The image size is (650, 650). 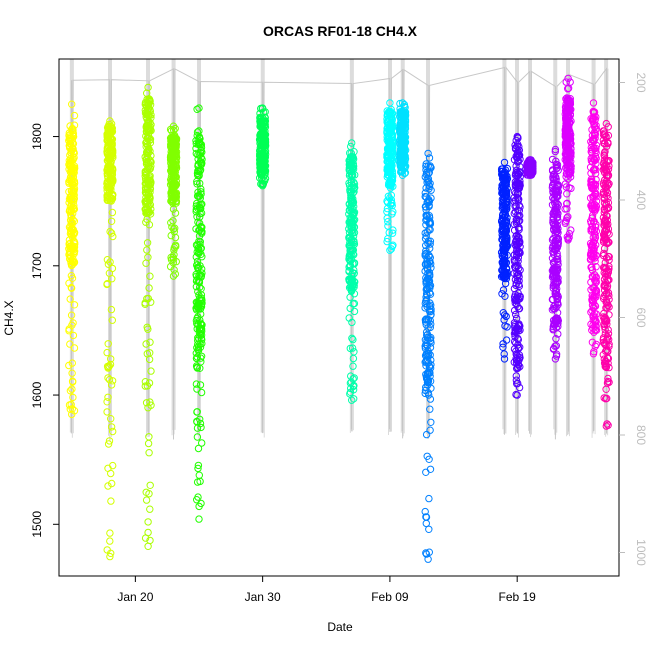 I want to click on y-tick-label: 1500, so click(x=37, y=524).